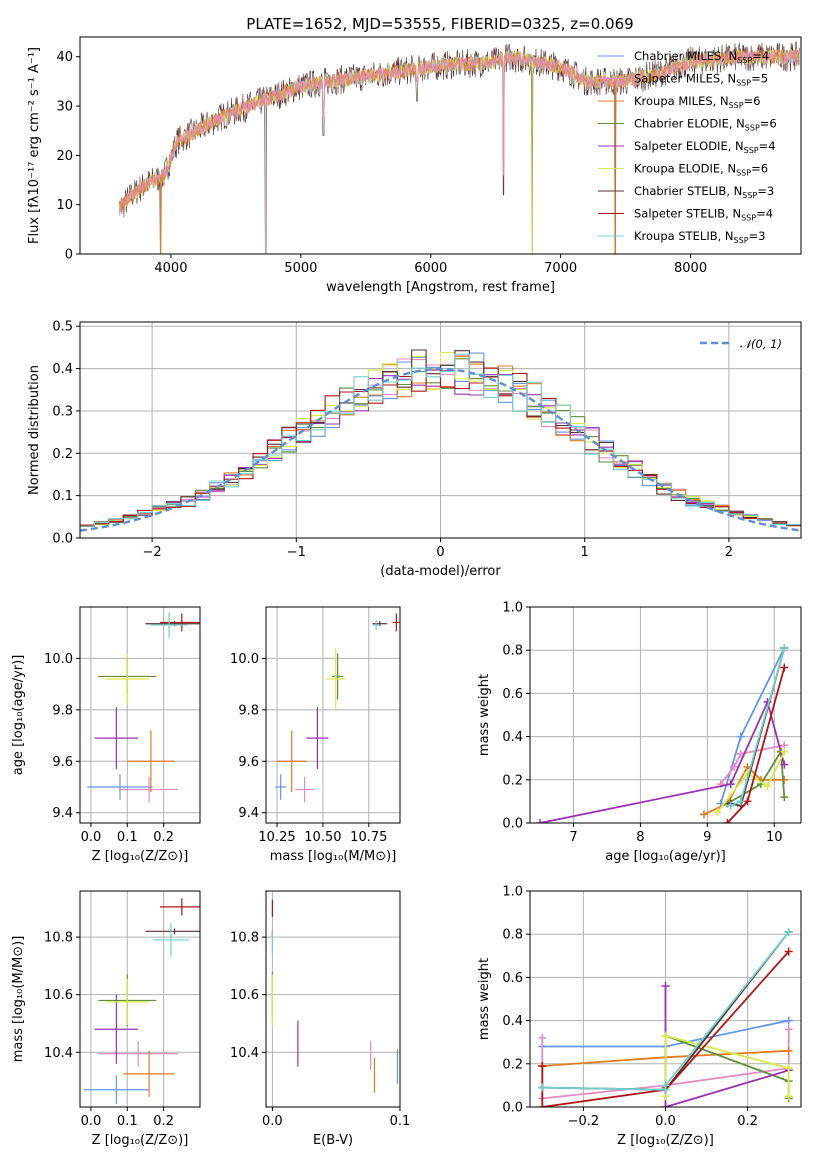 The image size is (819, 1170). What do you see at coordinates (143, 707) in the screenshot?
I see `age_vs_Z-points` at bounding box center [143, 707].